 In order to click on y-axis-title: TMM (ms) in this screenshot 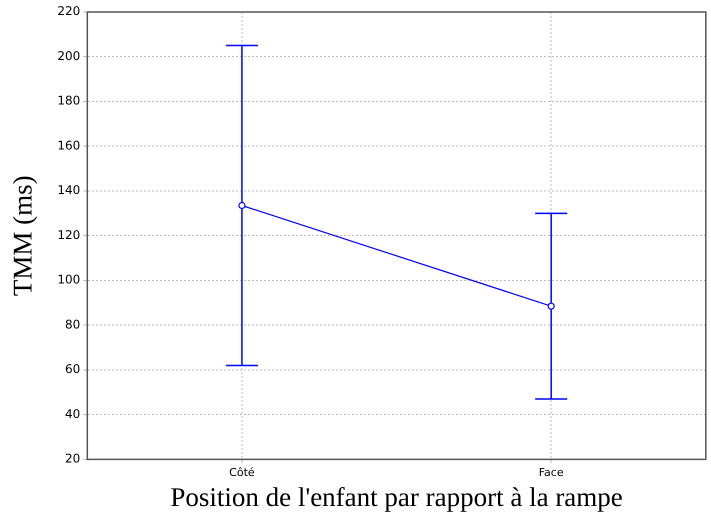, I will do `click(22, 235)`.